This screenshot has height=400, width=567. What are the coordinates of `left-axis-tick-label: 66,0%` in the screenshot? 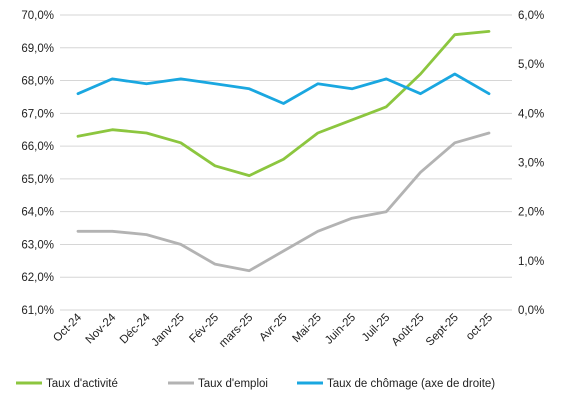 It's located at (37, 147).